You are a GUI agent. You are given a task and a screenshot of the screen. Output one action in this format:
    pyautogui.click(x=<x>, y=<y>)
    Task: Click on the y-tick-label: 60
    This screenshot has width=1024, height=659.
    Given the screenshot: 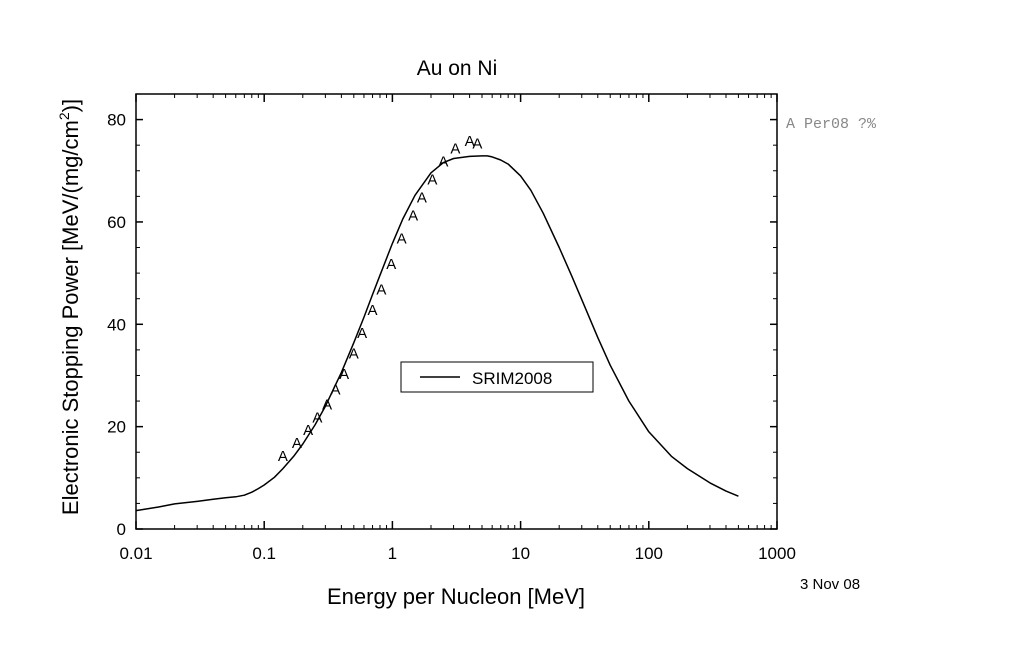 What is the action you would take?
    pyautogui.click(x=116, y=222)
    